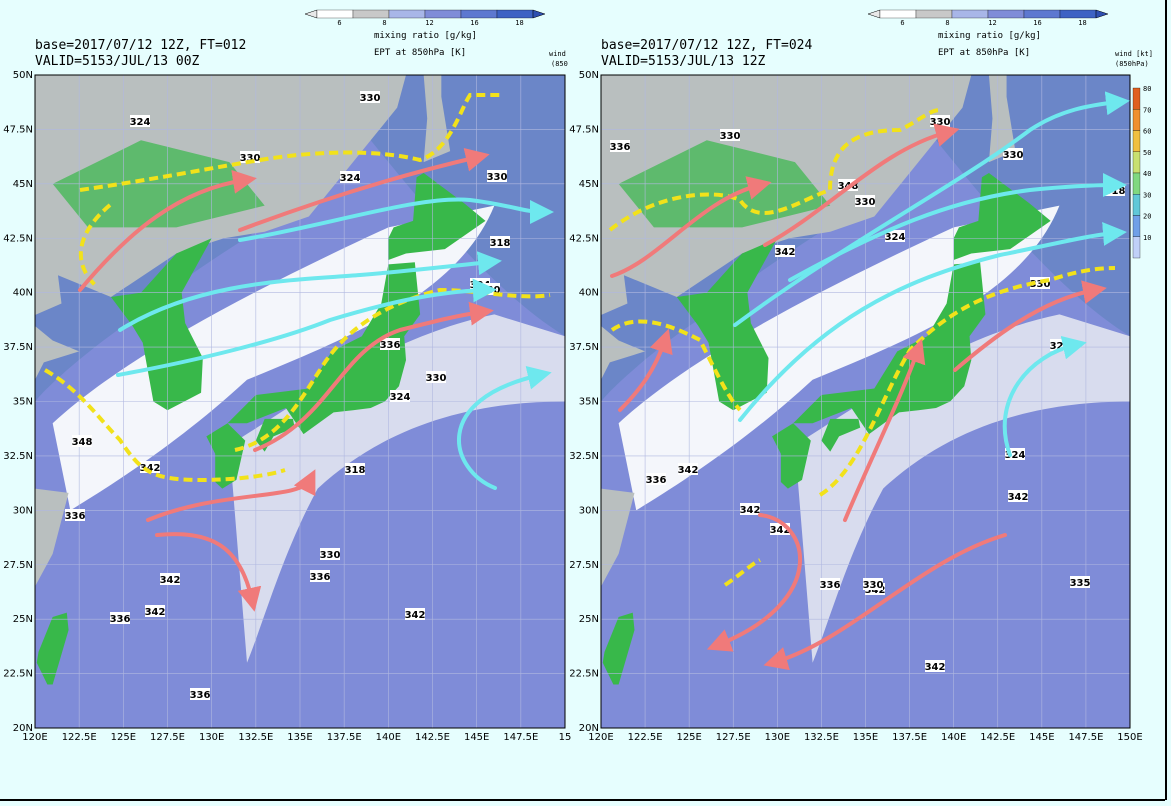 The width and height of the screenshot is (1171, 806). Describe the element at coordinates (865, 737) in the screenshot. I see `lon-label: 135E` at that location.